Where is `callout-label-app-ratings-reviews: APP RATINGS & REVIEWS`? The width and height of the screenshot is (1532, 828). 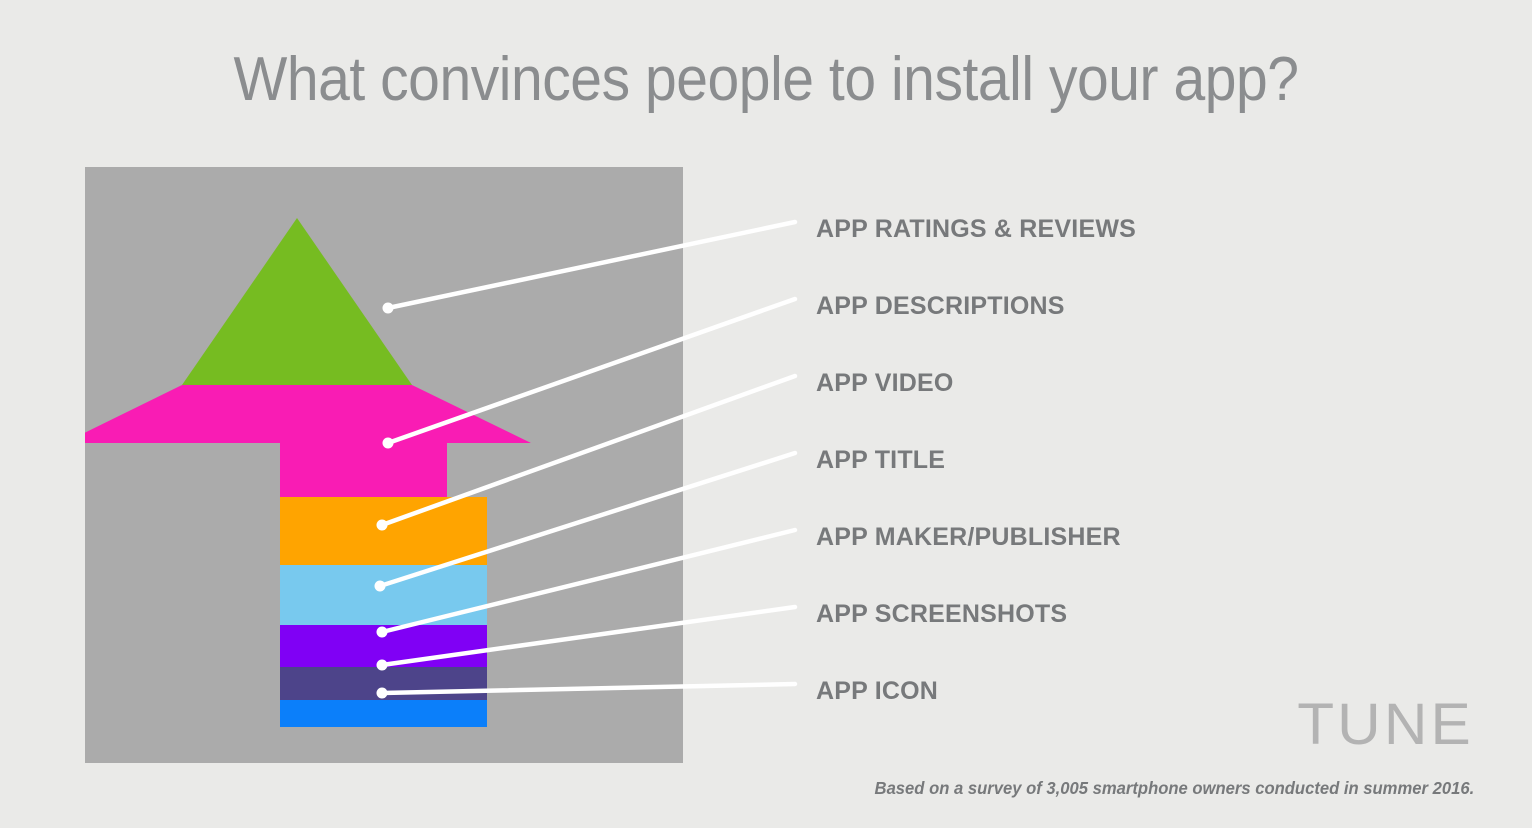 callout-label-app-ratings-reviews: APP RATINGS & REVIEWS is located at coordinates (976, 229).